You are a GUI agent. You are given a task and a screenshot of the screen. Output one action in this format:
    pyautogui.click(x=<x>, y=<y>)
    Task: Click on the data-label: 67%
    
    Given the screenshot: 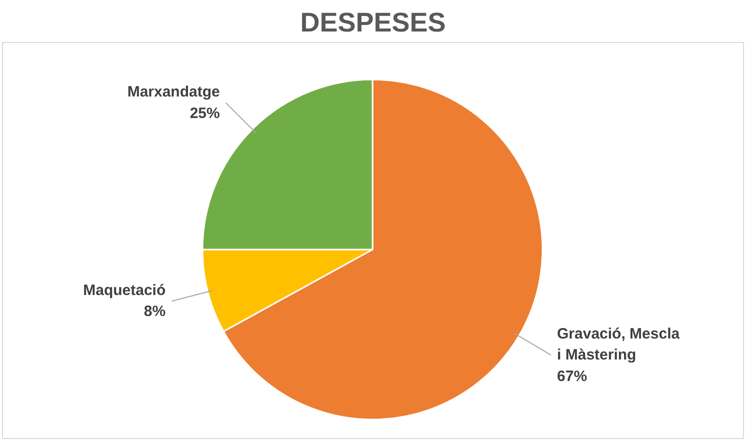 What is the action you would take?
    pyautogui.click(x=572, y=376)
    